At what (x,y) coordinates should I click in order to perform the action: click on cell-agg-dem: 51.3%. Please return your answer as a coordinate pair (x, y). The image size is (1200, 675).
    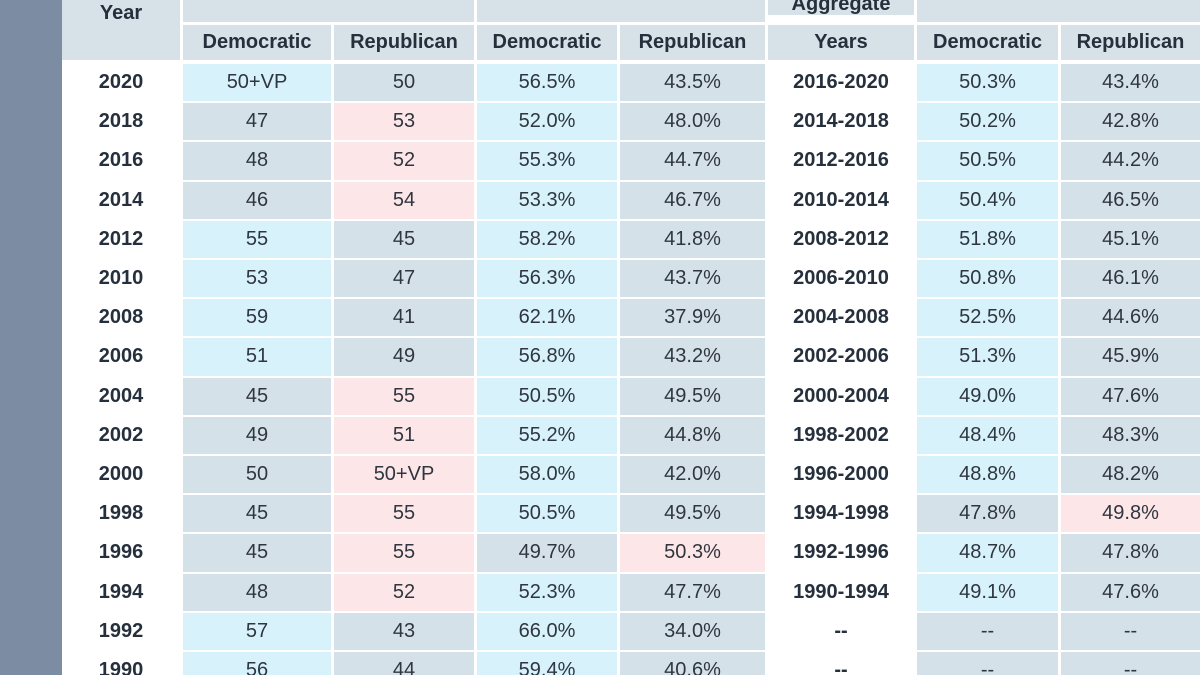
    Looking at the image, I should click on (987, 357).